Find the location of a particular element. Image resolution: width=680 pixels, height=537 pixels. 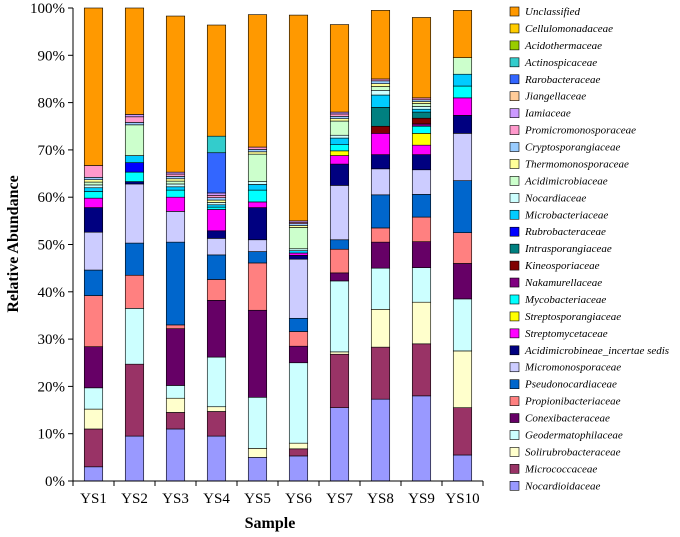

y-tick-label: 30% is located at coordinates (52, 340).